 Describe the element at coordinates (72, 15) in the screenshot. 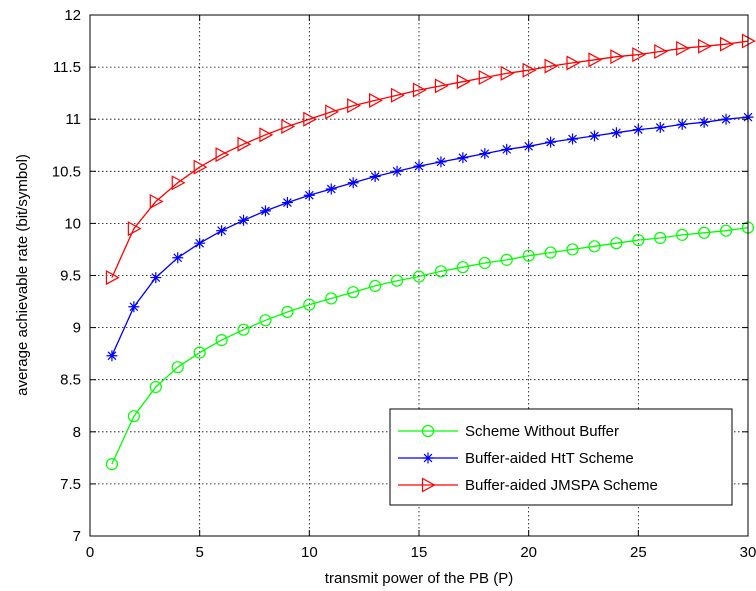

I see `y-tick-label: 12` at that location.